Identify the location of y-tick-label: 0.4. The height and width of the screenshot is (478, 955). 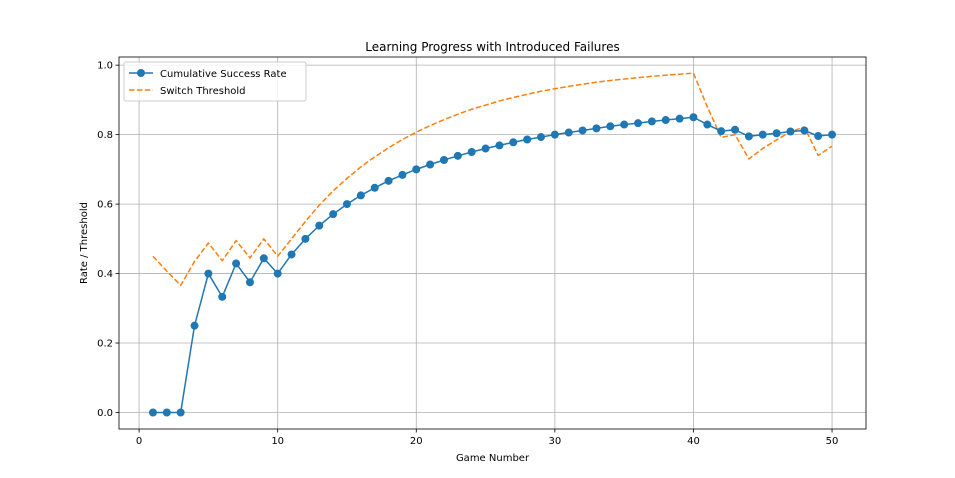
(105, 274).